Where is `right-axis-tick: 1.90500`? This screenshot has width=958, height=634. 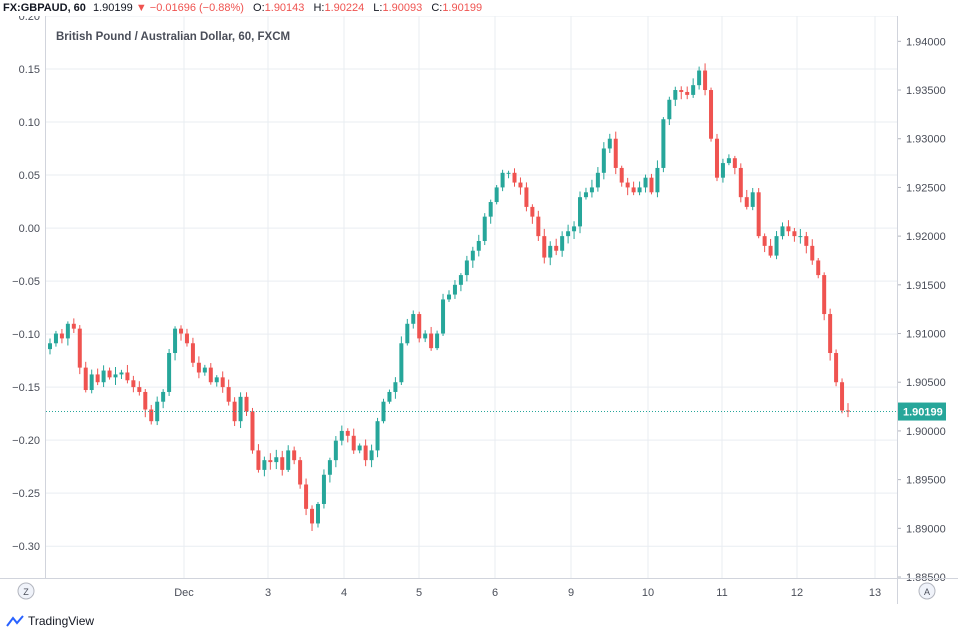
right-axis-tick: 1.90500 is located at coordinates (926, 383).